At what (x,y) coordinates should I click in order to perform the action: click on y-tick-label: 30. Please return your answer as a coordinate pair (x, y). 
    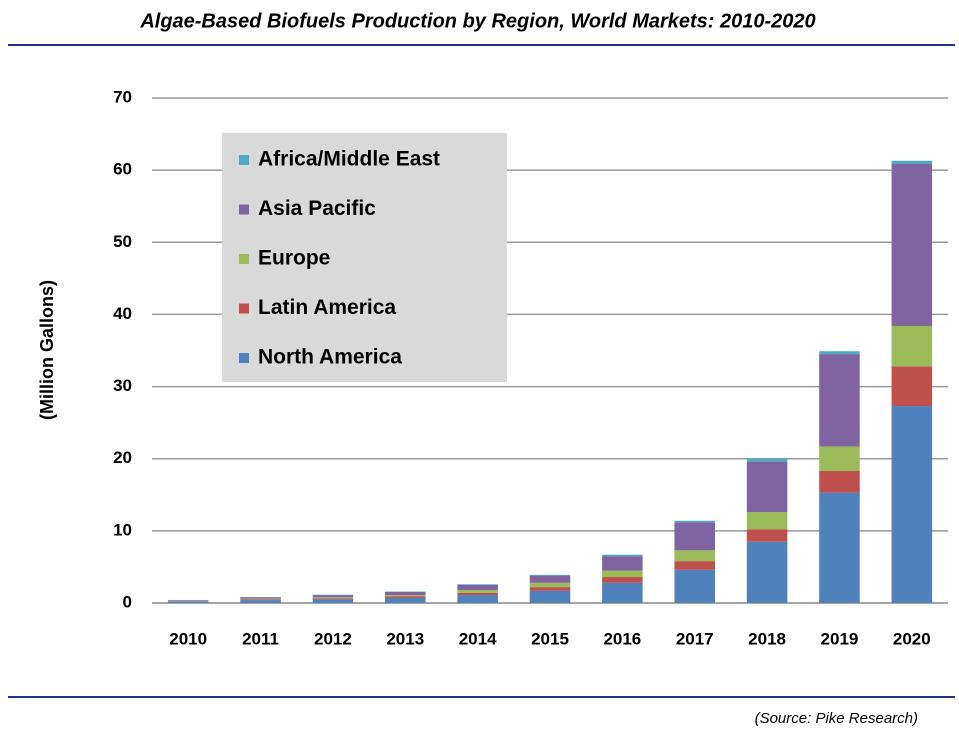
    Looking at the image, I should click on (122, 385).